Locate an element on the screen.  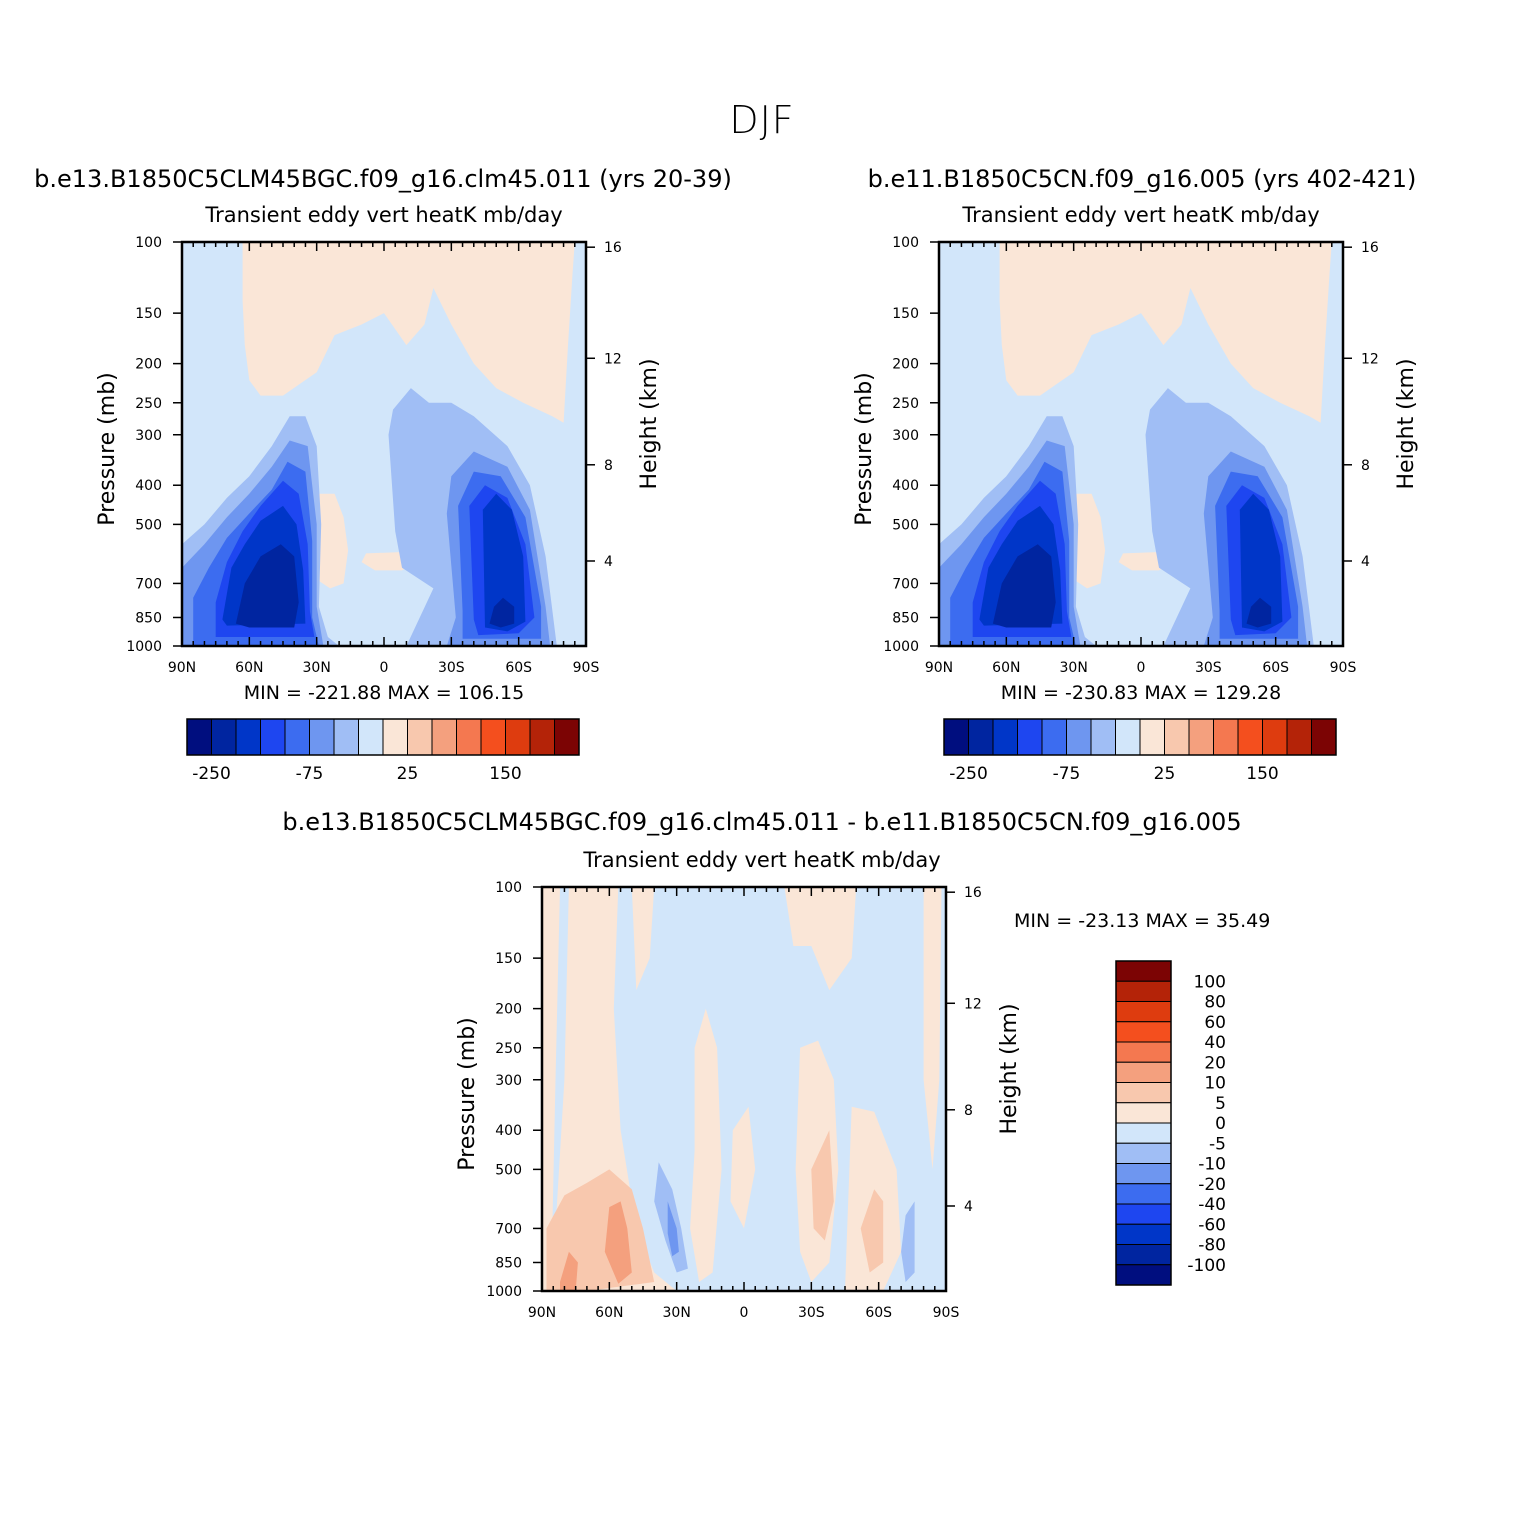
right-x-tick-label: 60S is located at coordinates (1275, 668).